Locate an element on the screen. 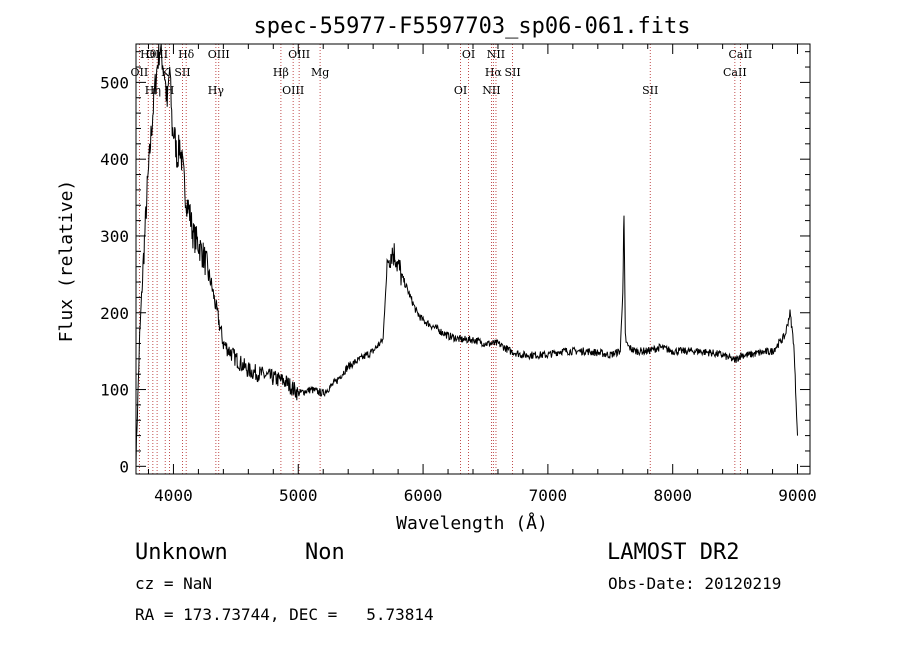 This screenshot has width=900, height=649. spectral-line-label: Mg is located at coordinates (320, 72).